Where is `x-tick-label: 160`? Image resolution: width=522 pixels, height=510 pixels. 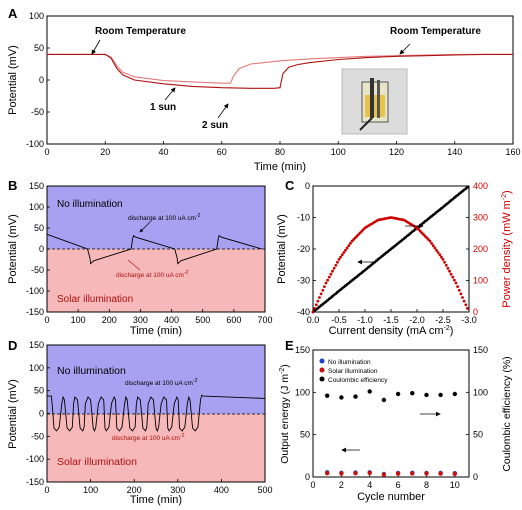 x-tick-label: 160 is located at coordinates (512, 152).